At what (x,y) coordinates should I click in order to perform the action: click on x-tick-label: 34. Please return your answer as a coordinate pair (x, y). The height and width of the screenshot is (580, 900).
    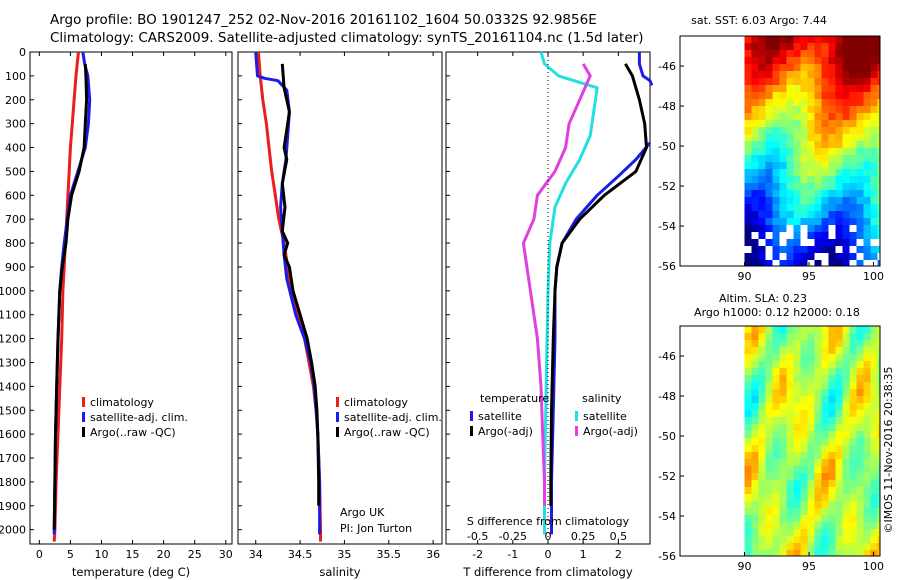
    Looking at the image, I should click on (256, 554).